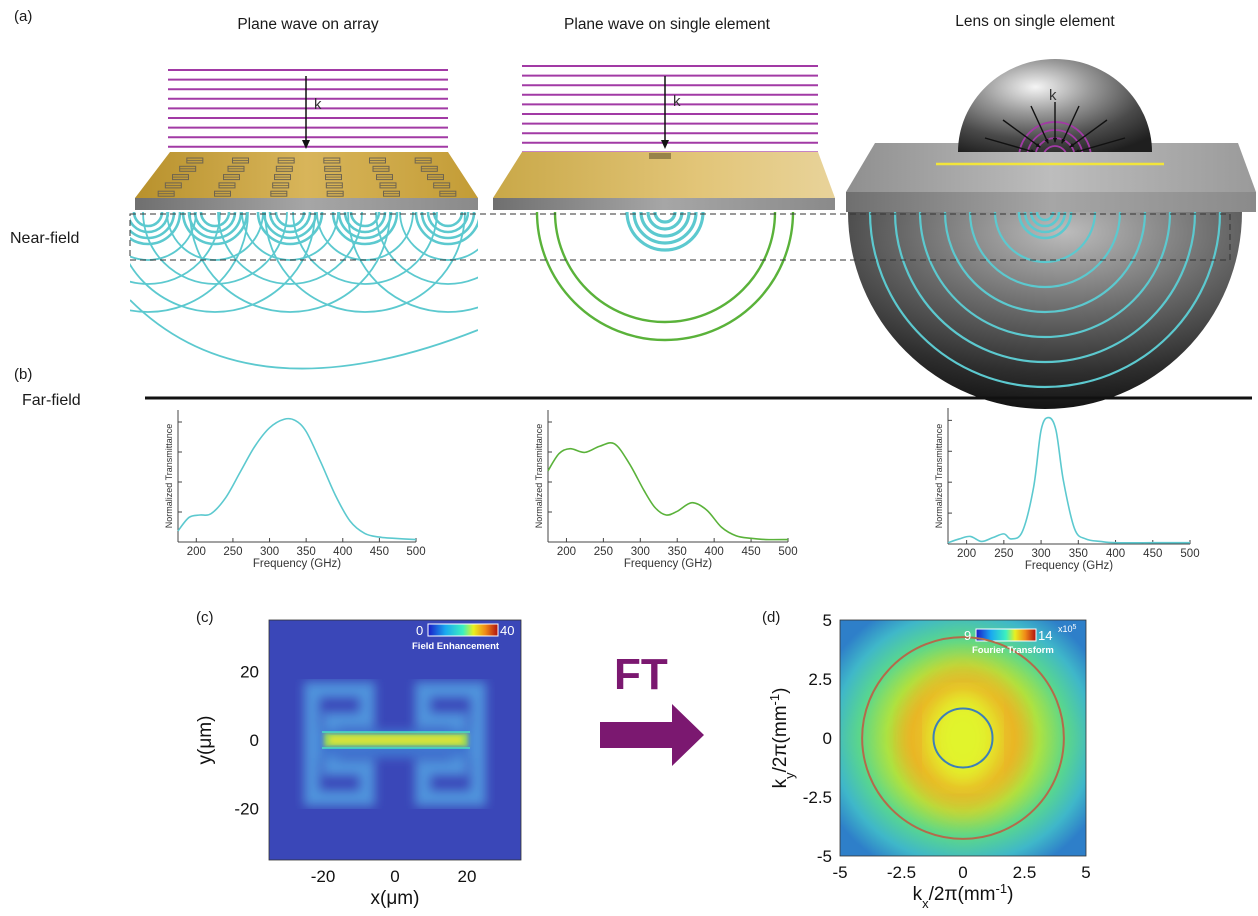 This screenshot has width=1258, height=916. Describe the element at coordinates (23, 16) in the screenshot. I see `panel-label-a: (a)` at that location.